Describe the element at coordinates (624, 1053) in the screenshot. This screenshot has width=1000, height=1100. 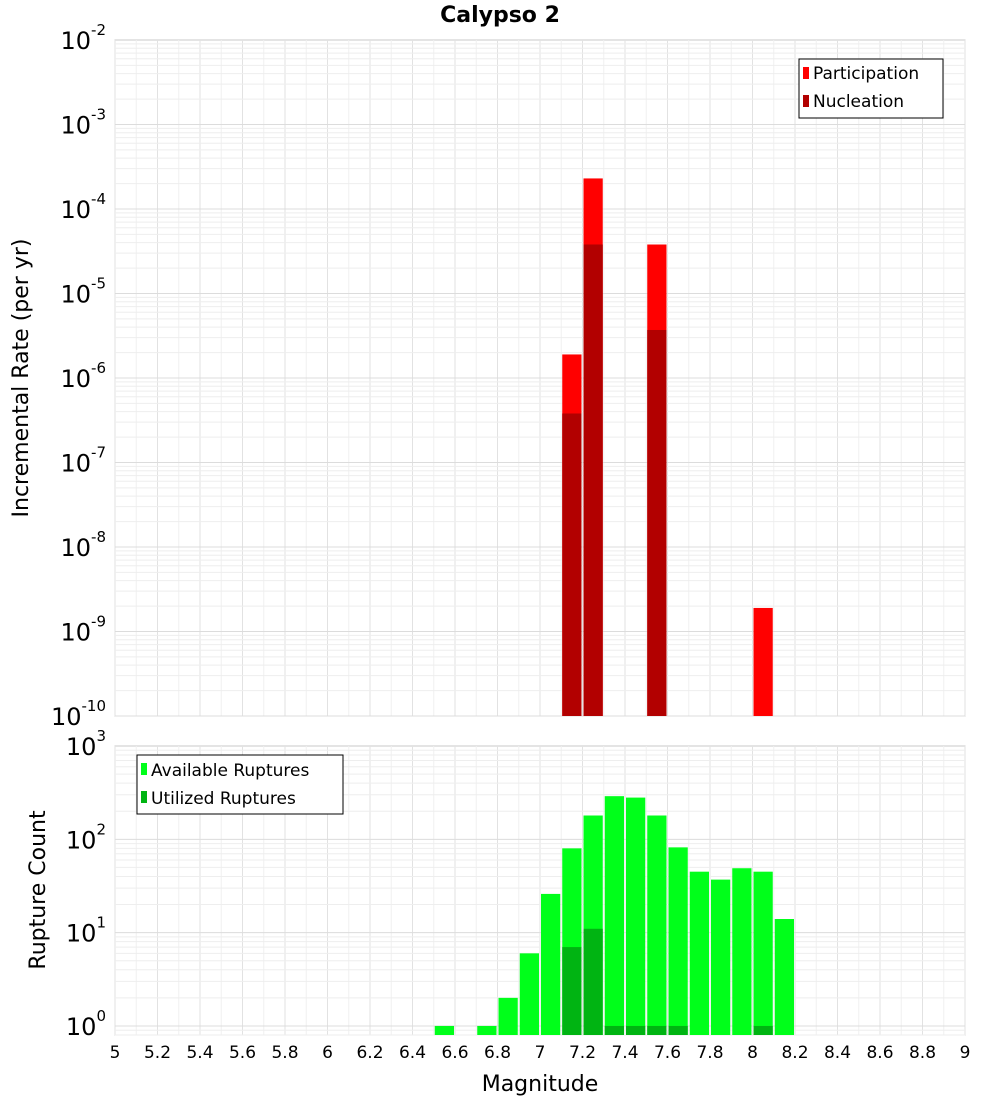
I see `x-tick-label: 7.4` at that location.